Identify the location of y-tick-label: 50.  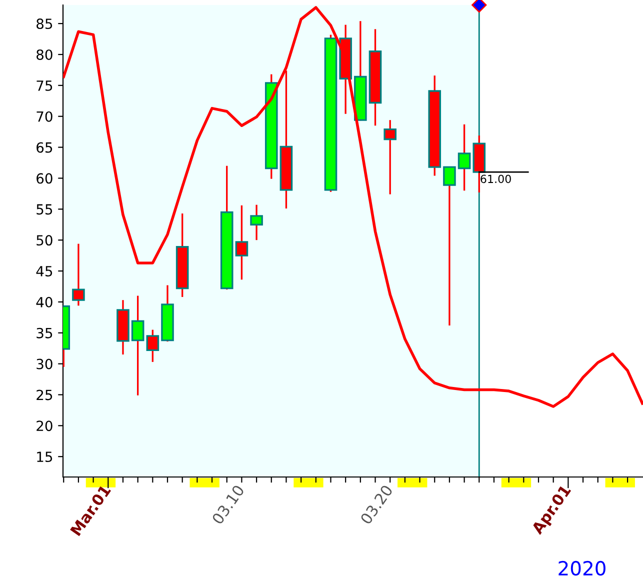
(44, 240).